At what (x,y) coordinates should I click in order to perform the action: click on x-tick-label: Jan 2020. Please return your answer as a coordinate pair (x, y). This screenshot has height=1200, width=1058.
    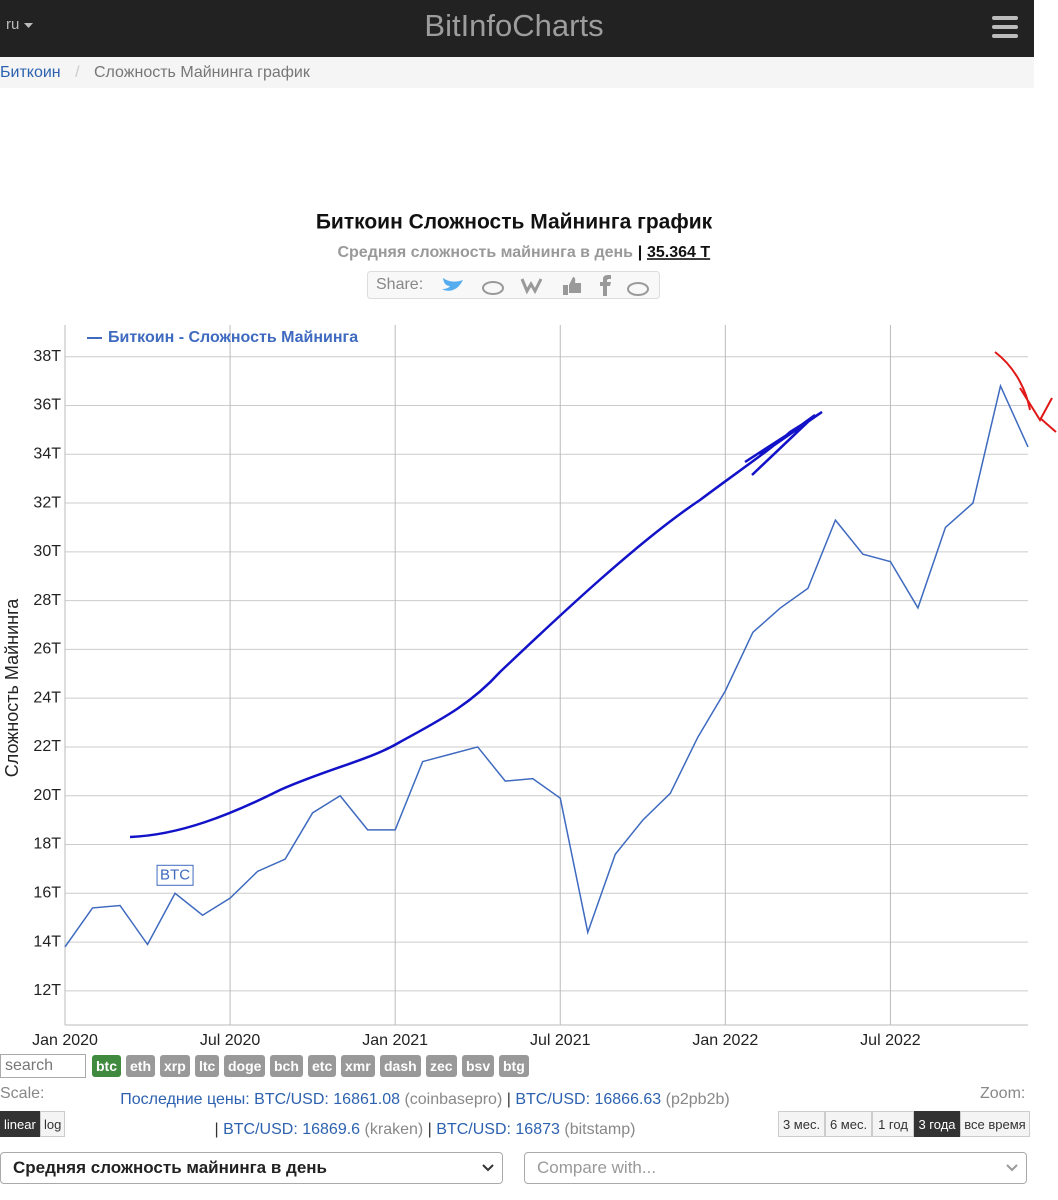
    Looking at the image, I should click on (65, 1040).